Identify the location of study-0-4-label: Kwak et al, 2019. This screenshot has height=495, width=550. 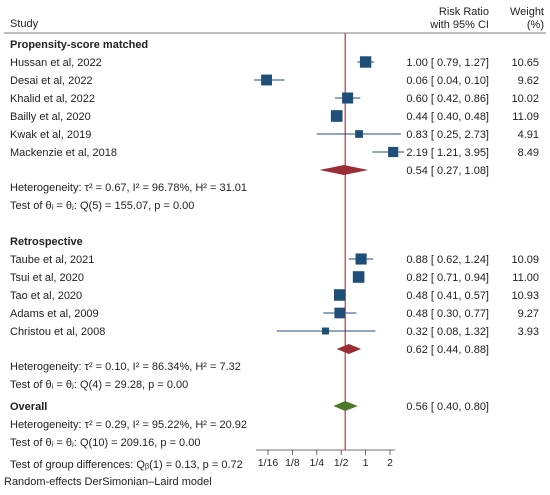
(50, 135).